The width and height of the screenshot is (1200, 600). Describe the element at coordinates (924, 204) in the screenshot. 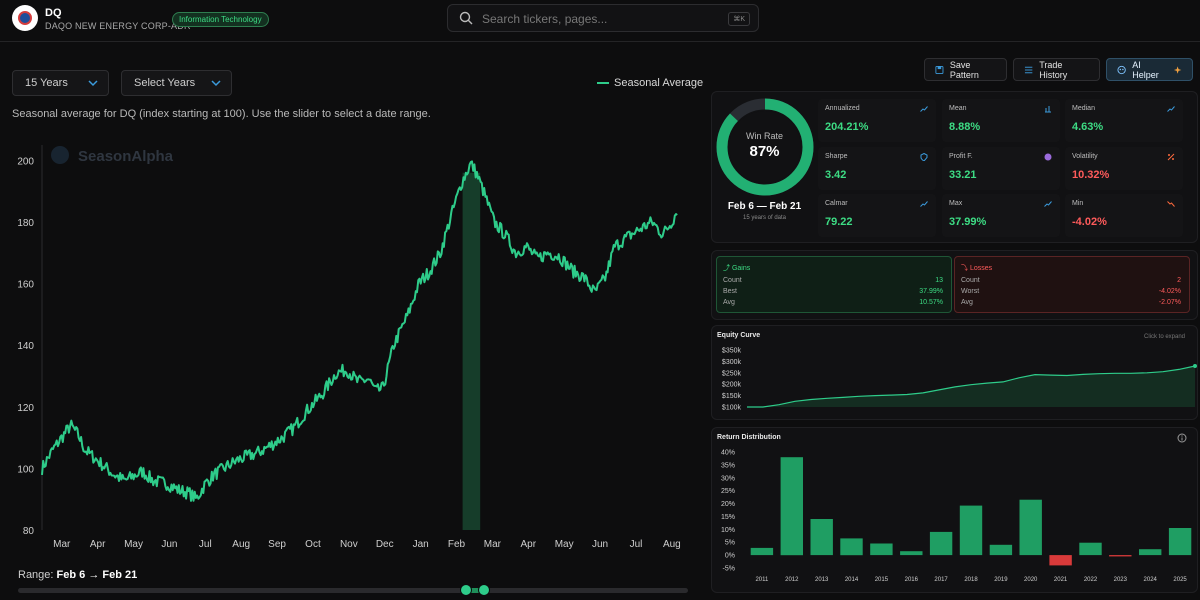

I see `pulse-icon` at that location.